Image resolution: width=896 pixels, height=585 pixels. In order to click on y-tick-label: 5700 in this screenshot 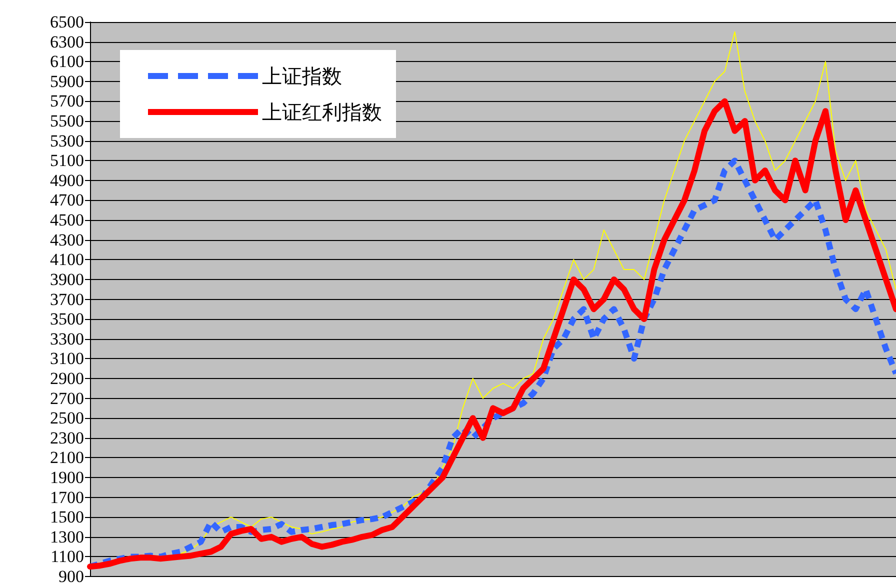, I will do `click(67, 101)`.